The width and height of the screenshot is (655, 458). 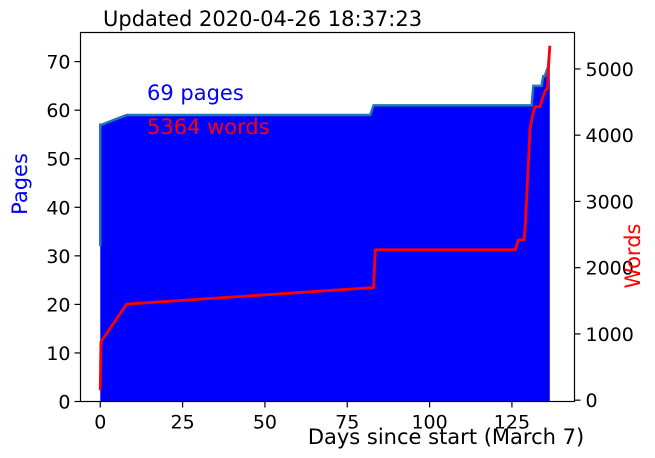 I want to click on words-count-annotation: 5364 words, so click(x=208, y=127).